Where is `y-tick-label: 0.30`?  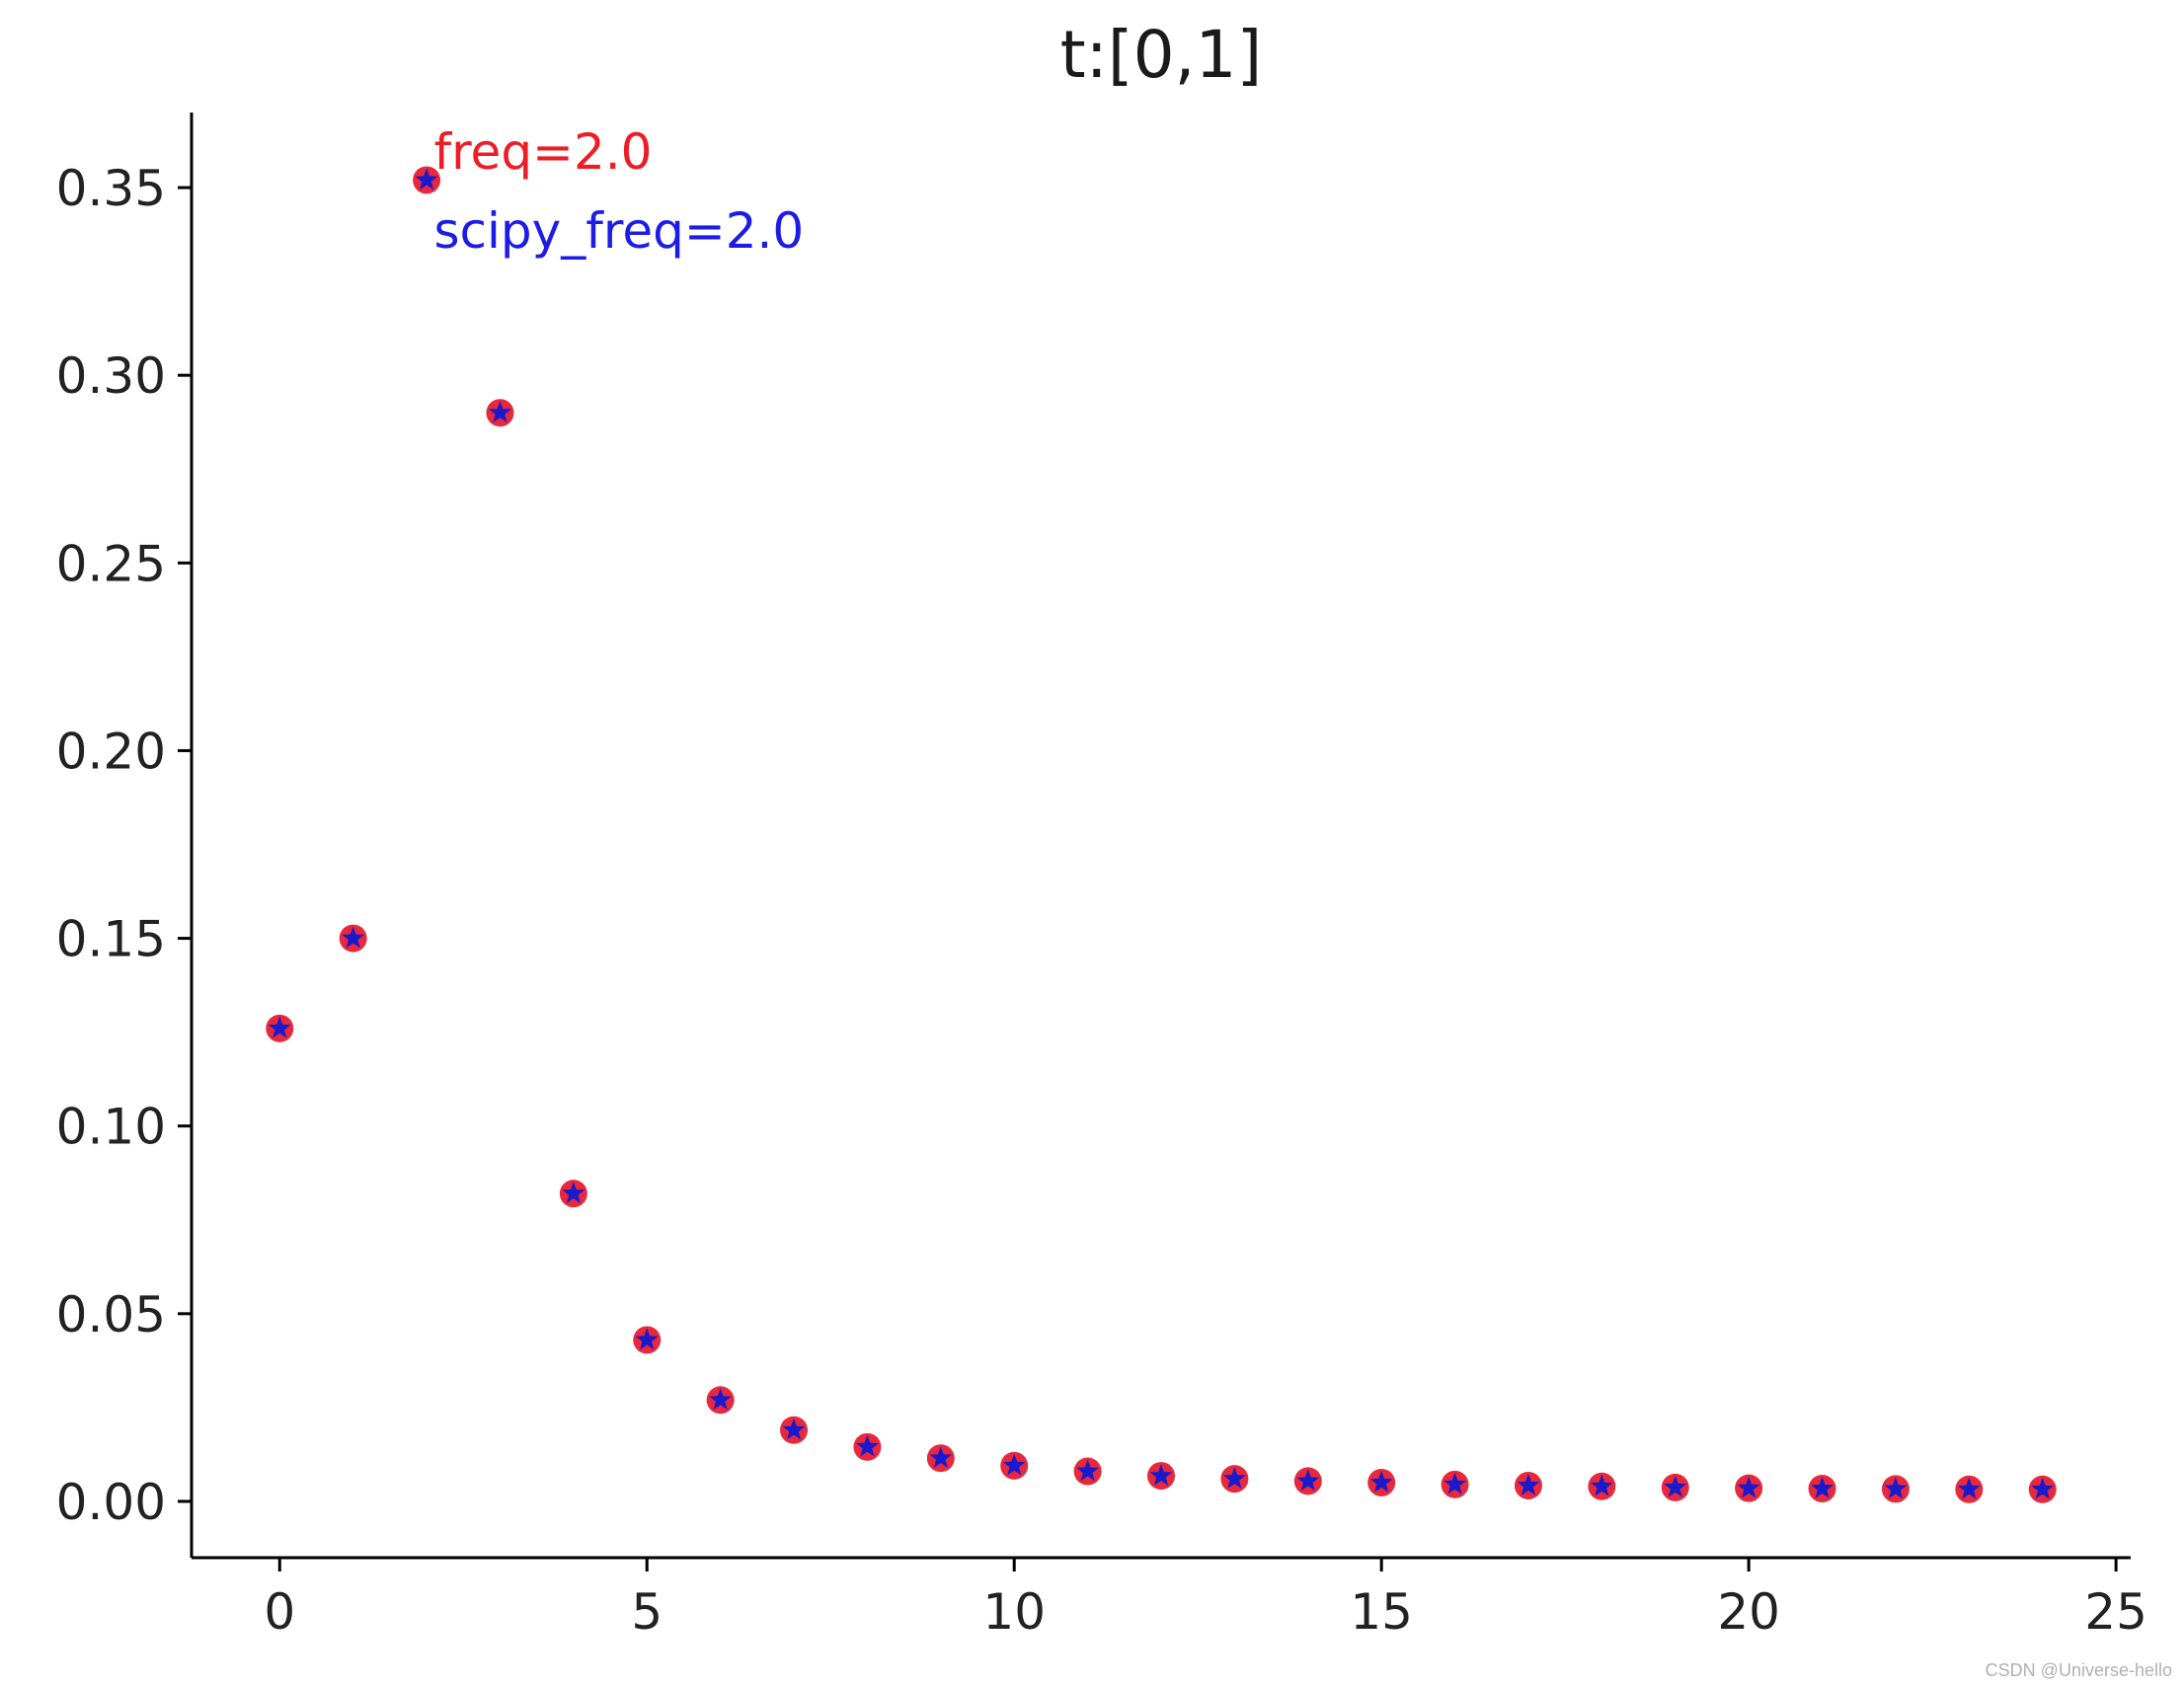 y-tick-label: 0.30 is located at coordinates (111, 376).